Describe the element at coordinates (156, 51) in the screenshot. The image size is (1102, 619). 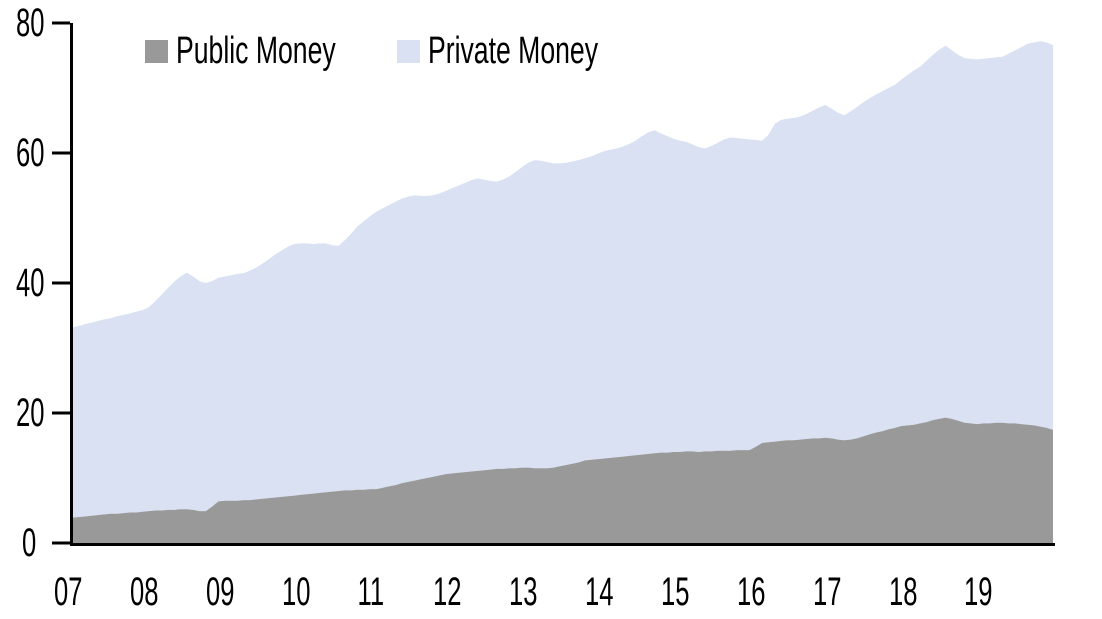
I see `legend-swatch-public-money` at that location.